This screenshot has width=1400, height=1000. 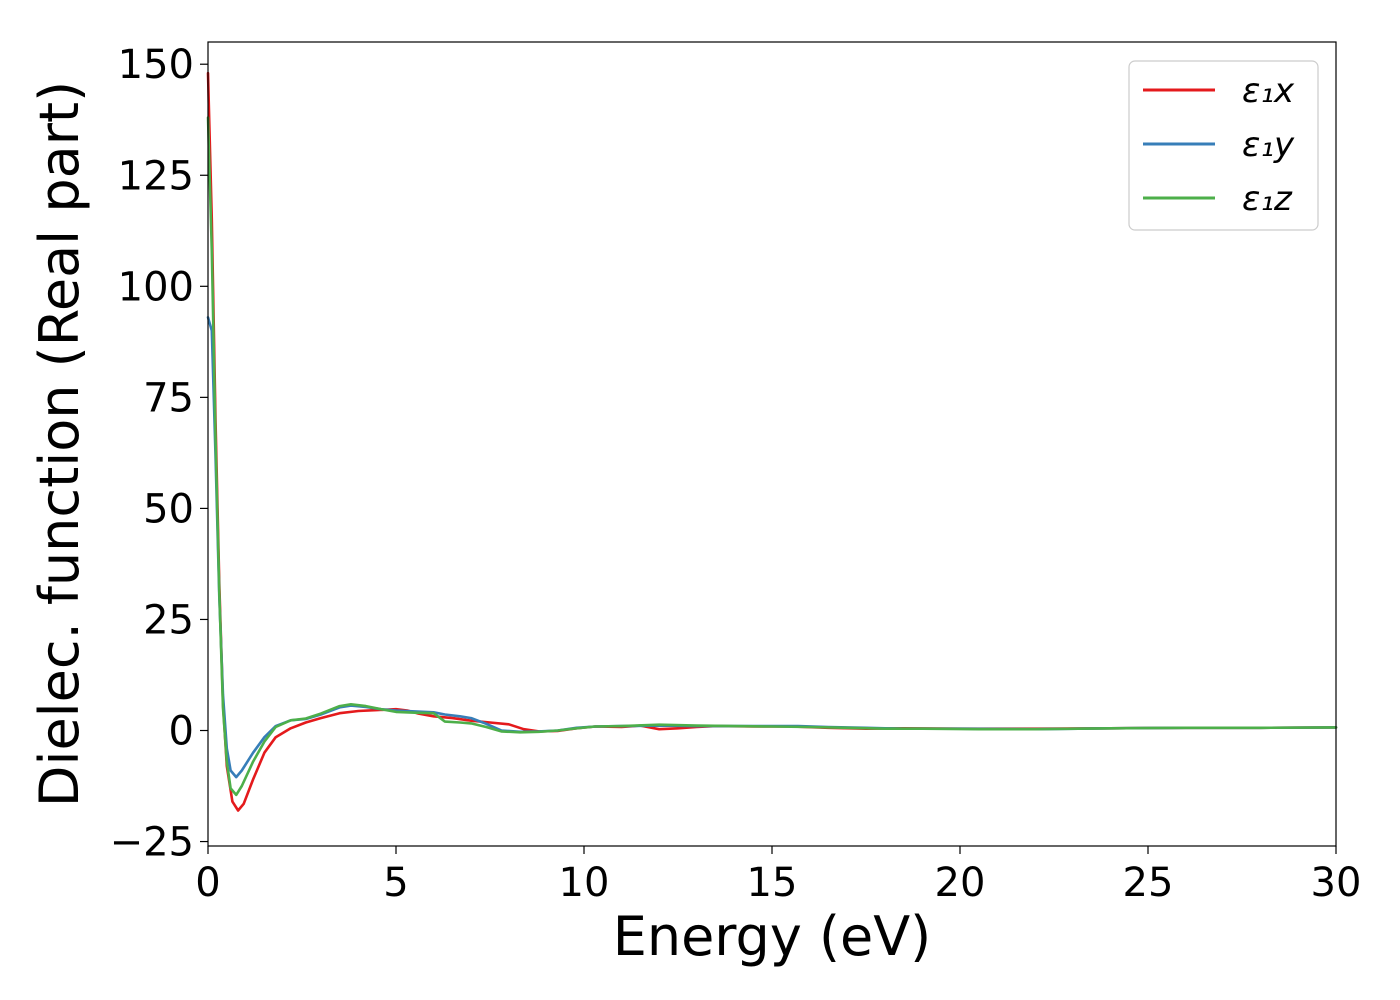 What do you see at coordinates (1336, 883) in the screenshot?
I see `x-tick-label: 30` at bounding box center [1336, 883].